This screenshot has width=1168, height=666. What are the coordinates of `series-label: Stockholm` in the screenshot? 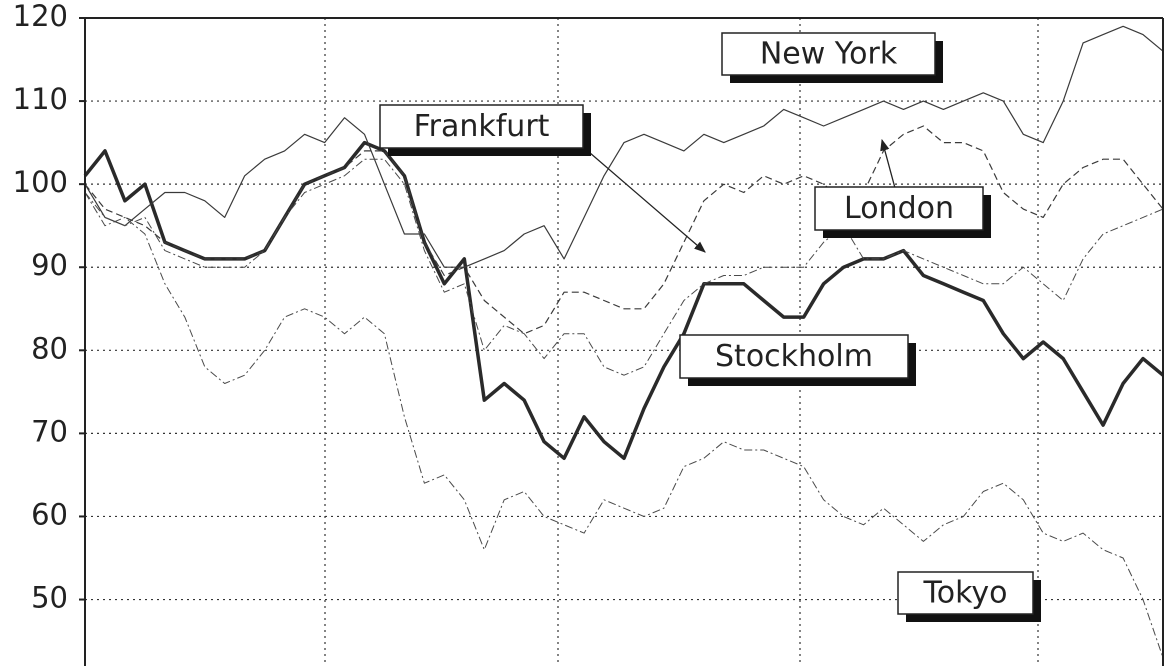 It's located at (794, 356).